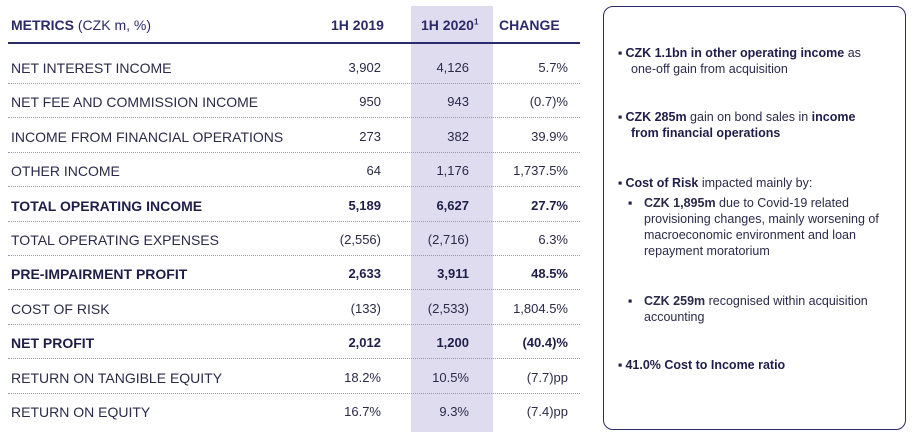  Describe the element at coordinates (294, 205) in the screenshot. I see `table-row: TOTAL OPERATING INCOME 5,189 6,627 27.7%` at that location.